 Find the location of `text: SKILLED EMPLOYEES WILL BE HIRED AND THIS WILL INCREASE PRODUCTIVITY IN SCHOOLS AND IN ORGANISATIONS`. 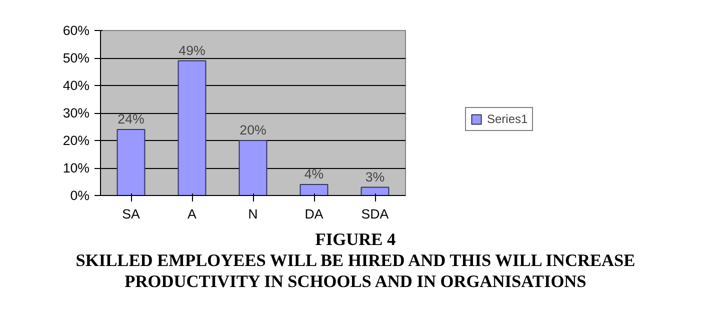

text: SKILLED EMPLOYEES WILL BE HIRED AND THIS WILL INCREASE PRODUCTIVITY IN SCHOOLS AND IN ORGANISATIONS is located at coordinates (356, 270).